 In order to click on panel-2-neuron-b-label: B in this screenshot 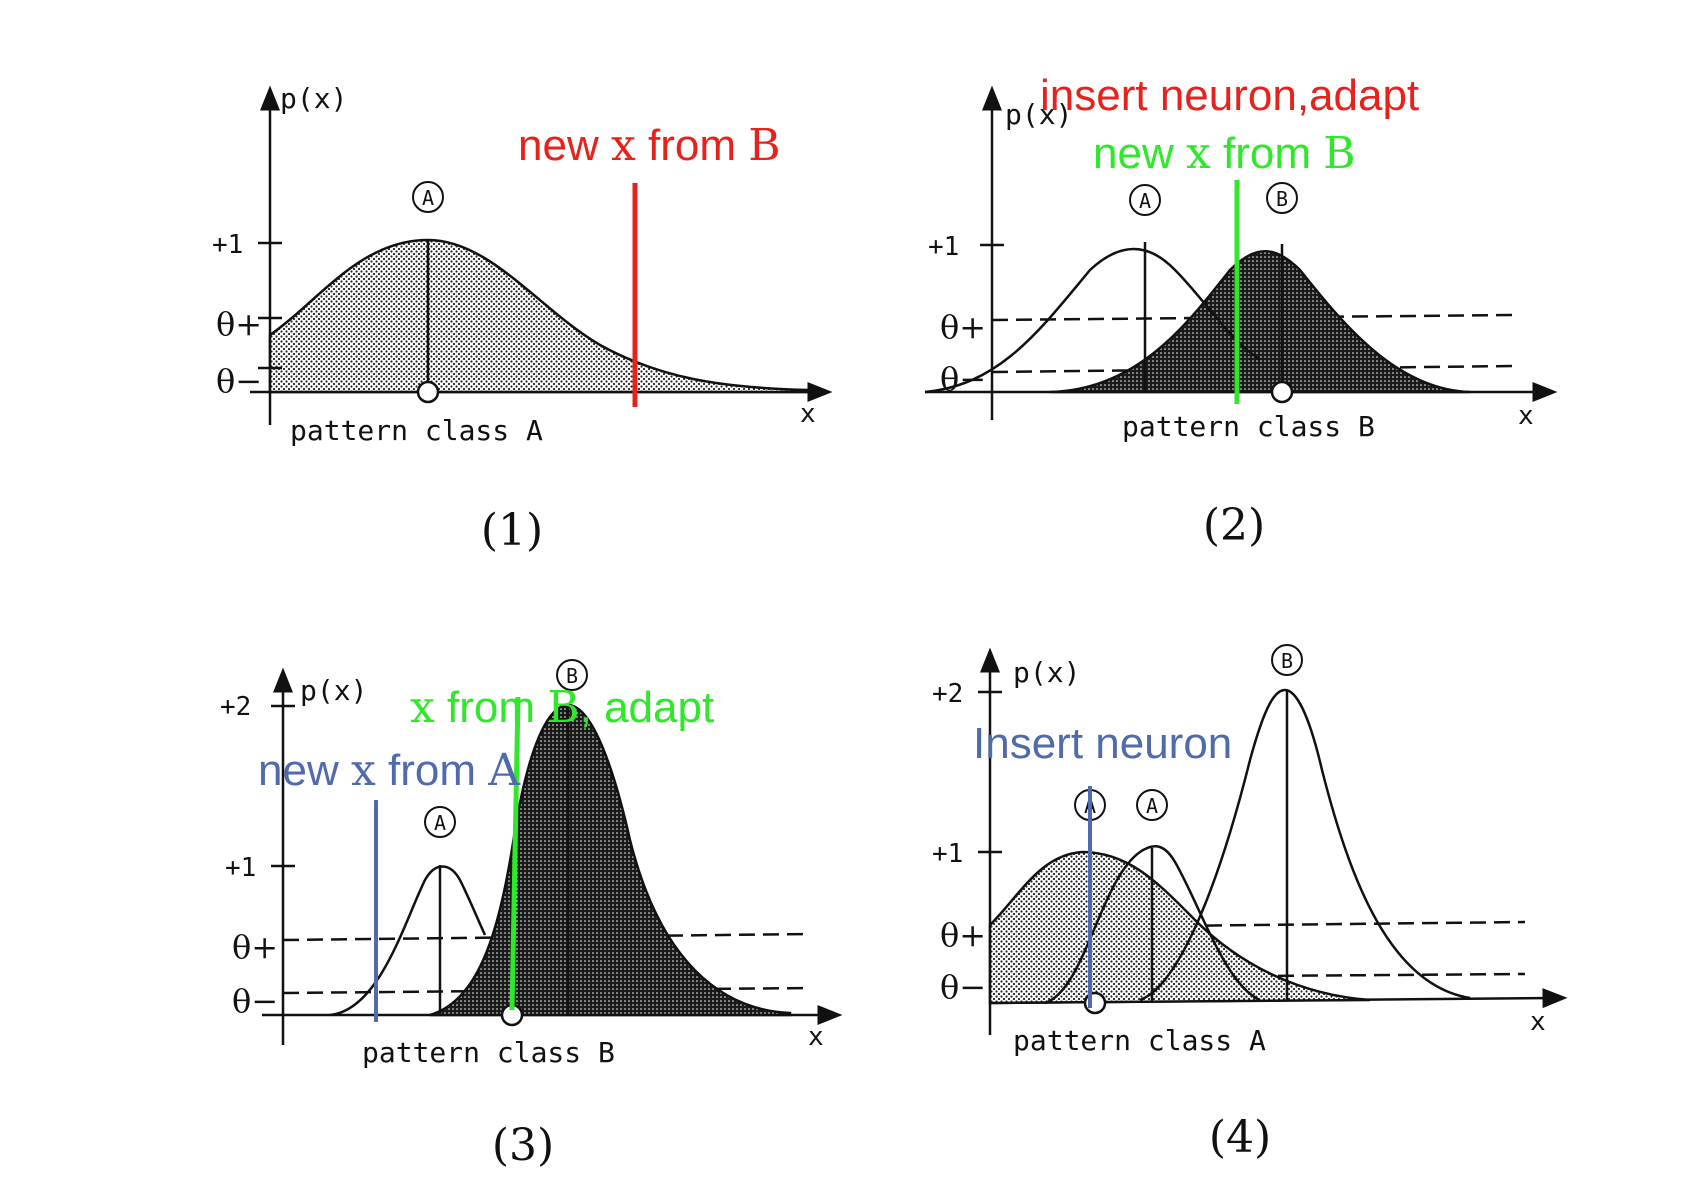, I will do `click(1282, 199)`.